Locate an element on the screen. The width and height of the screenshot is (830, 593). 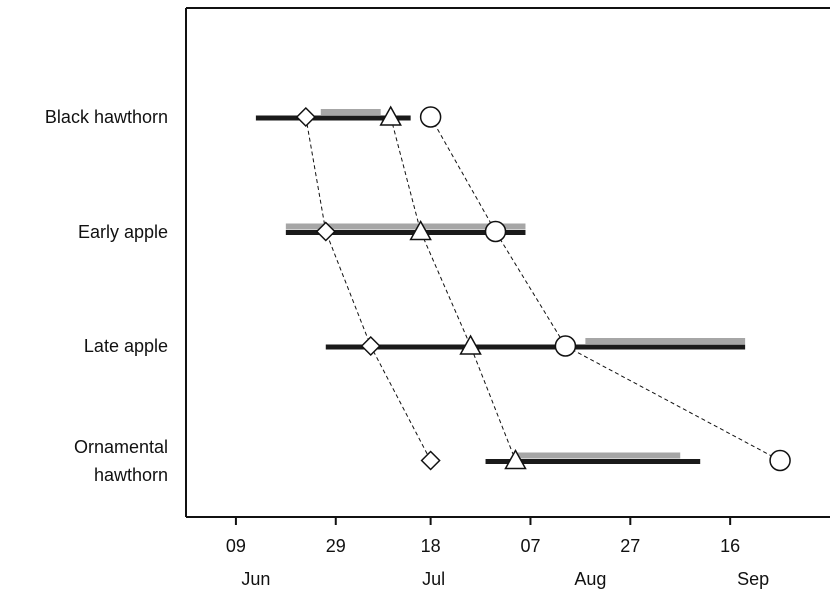
x-tick-label: 09 is located at coordinates (236, 546).